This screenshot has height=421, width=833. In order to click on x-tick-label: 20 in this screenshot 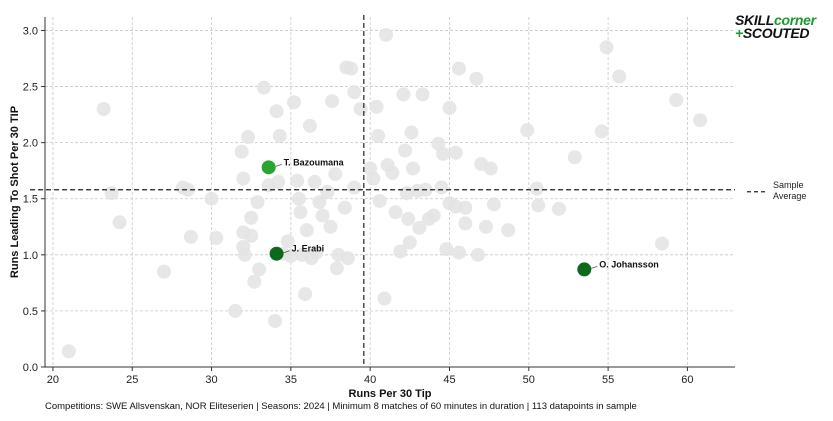, I will do `click(53, 380)`.